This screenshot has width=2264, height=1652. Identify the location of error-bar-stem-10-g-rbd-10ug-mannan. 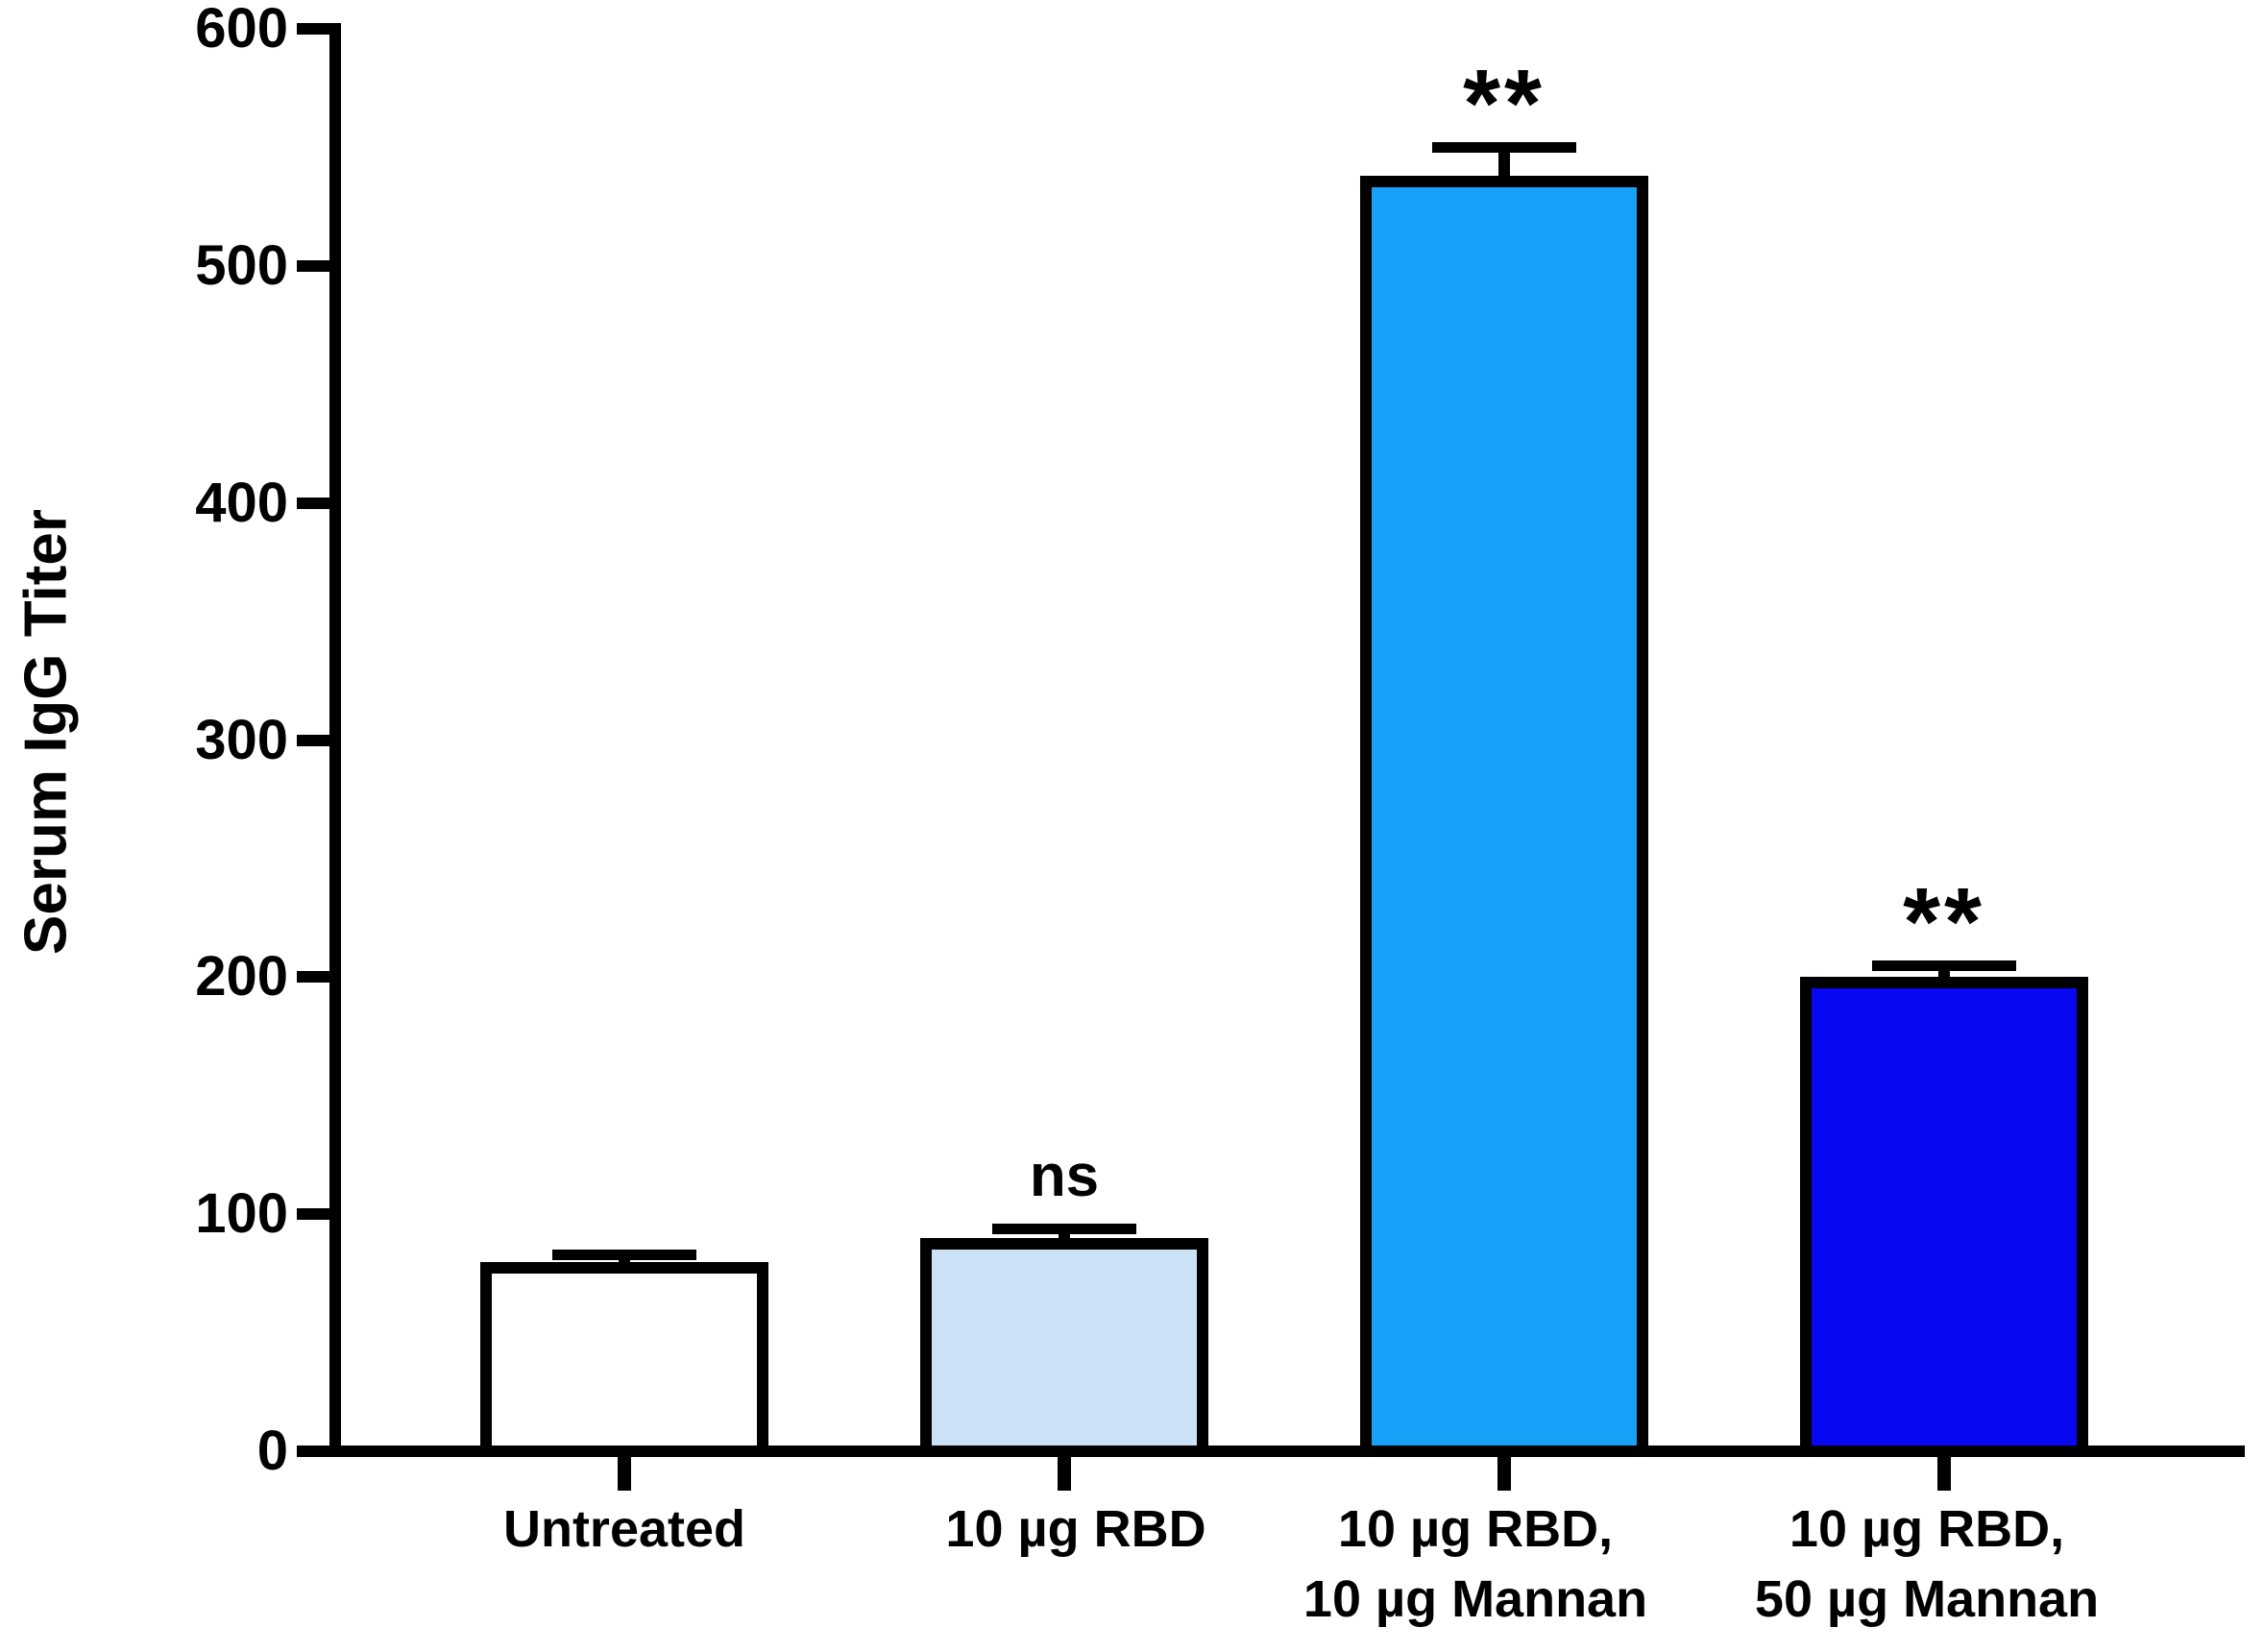
(1504, 162).